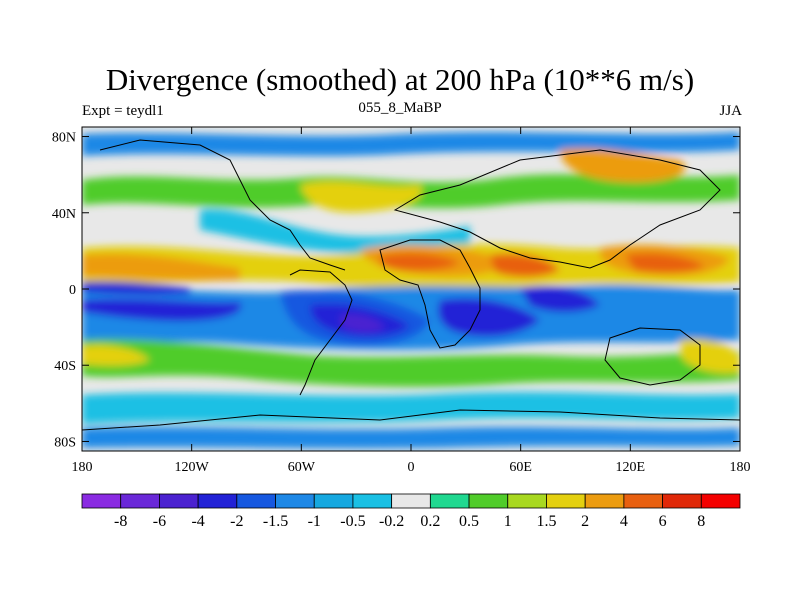  What do you see at coordinates (192, 467) in the screenshot?
I see `x-tick-label: 120W` at bounding box center [192, 467].